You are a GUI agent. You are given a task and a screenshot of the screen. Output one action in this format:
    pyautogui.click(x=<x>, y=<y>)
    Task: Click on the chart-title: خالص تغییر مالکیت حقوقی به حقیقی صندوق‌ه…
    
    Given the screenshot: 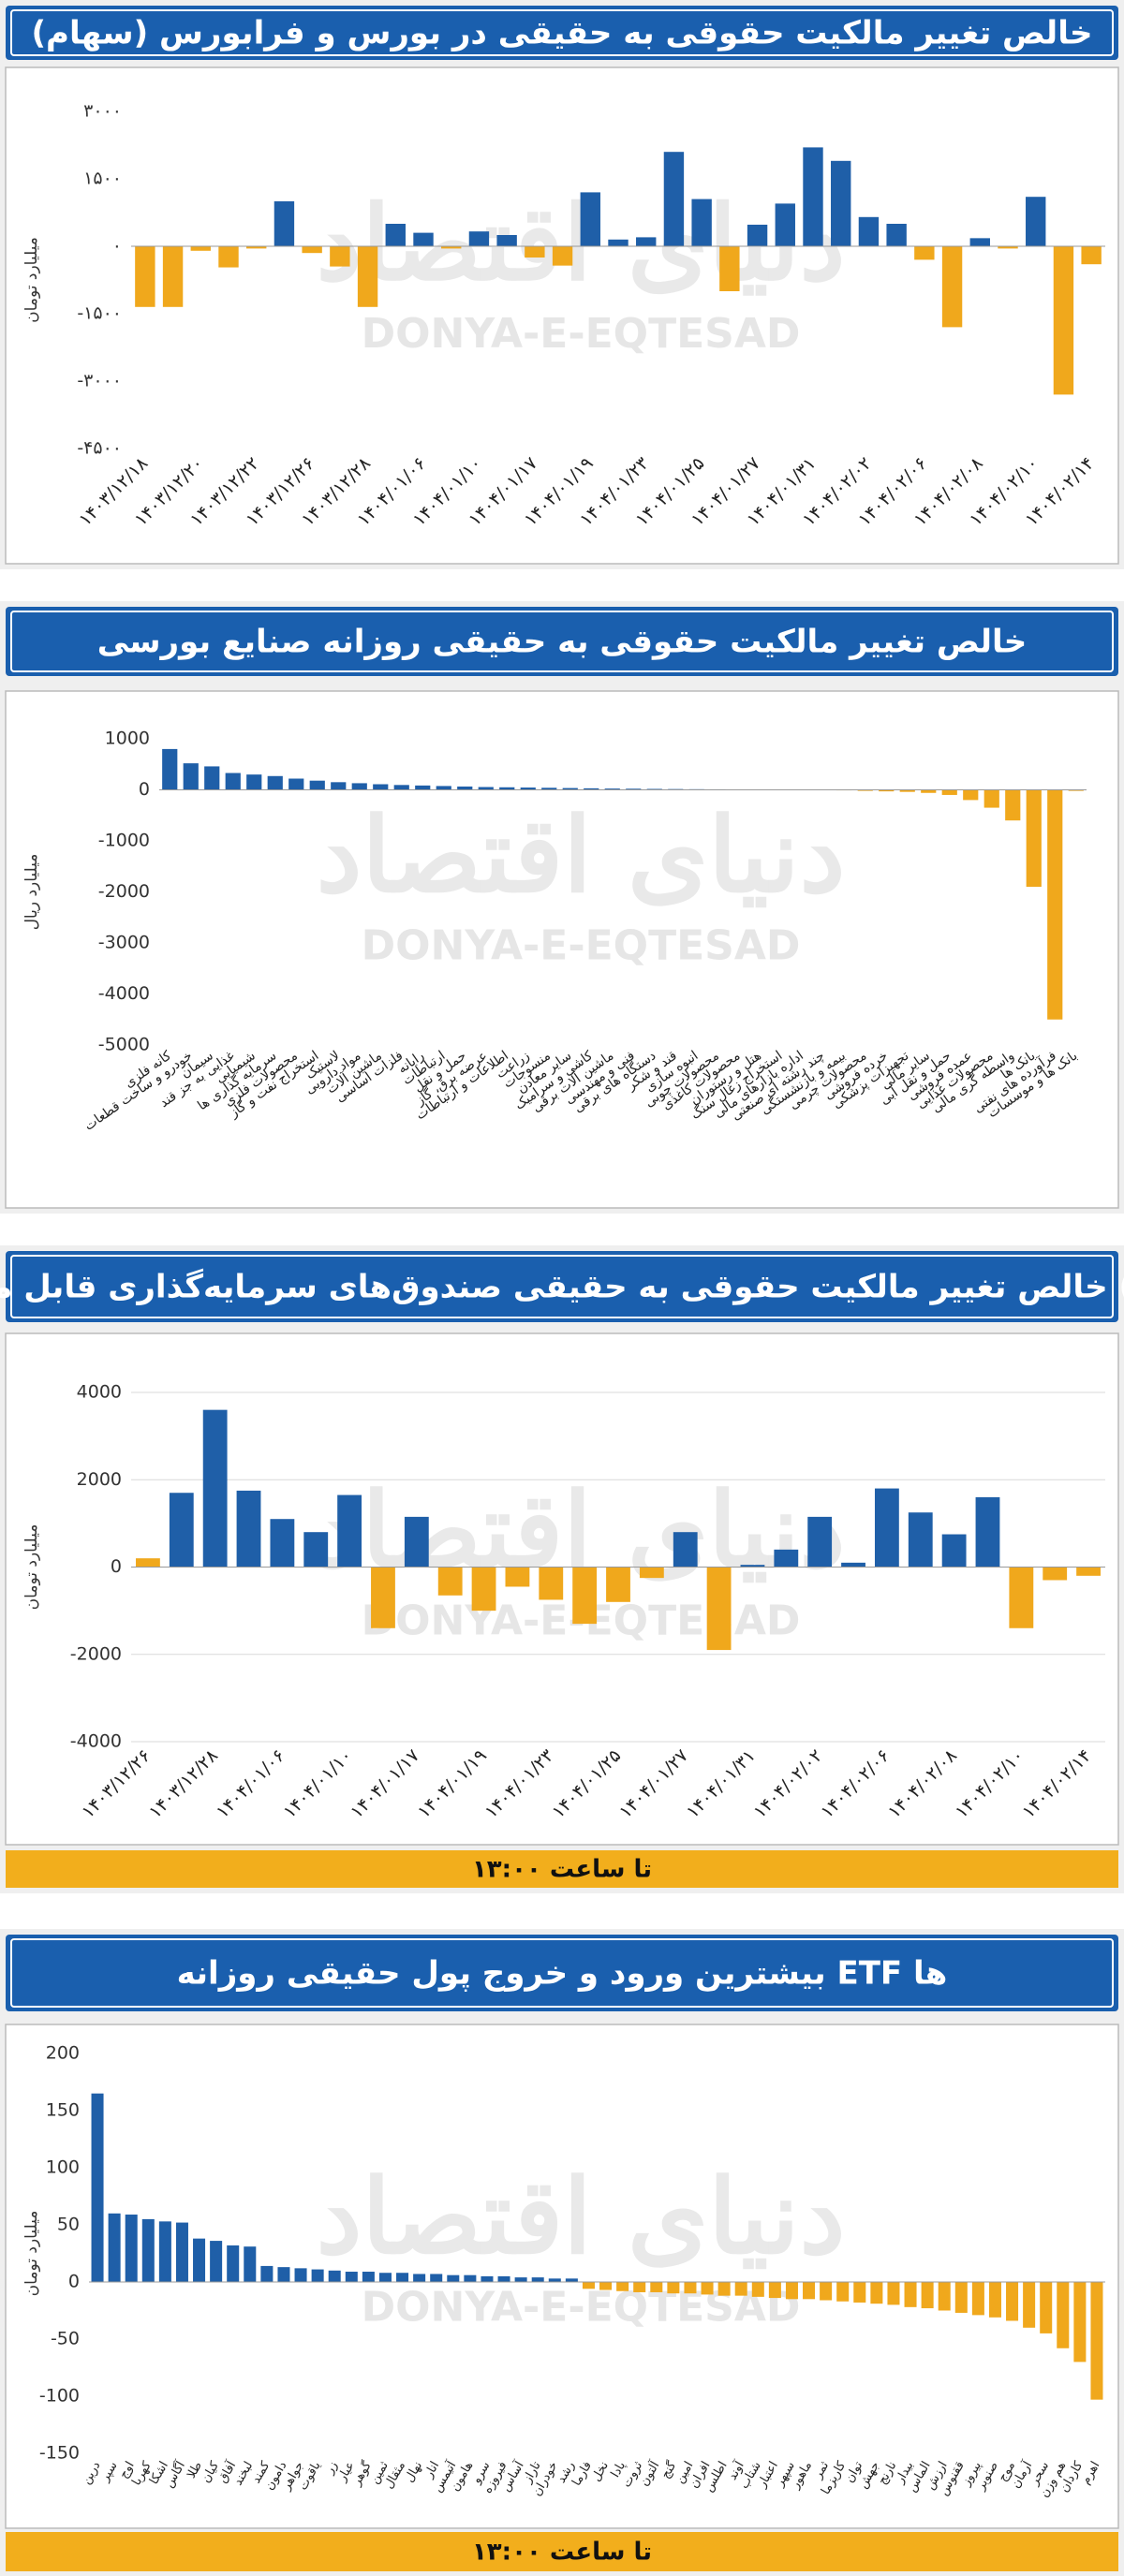 What is the action you would take?
    pyautogui.click(x=562, y=1287)
    